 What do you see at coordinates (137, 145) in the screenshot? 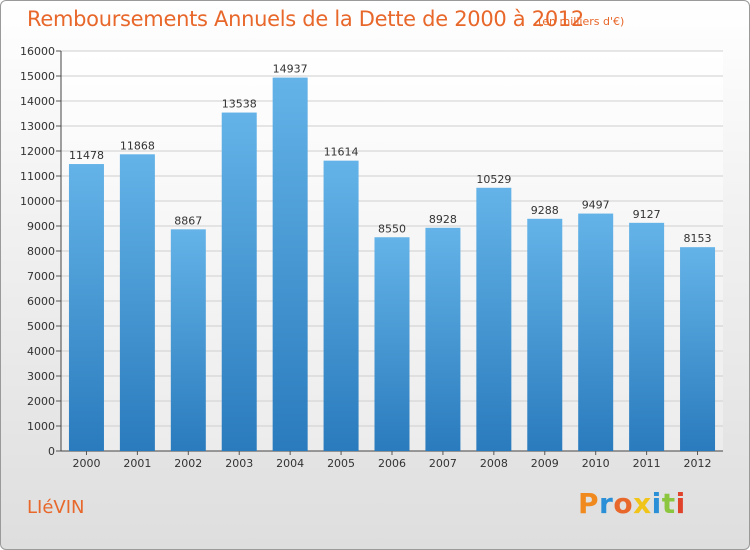
I see `data-label-2001: 11868` at bounding box center [137, 145].